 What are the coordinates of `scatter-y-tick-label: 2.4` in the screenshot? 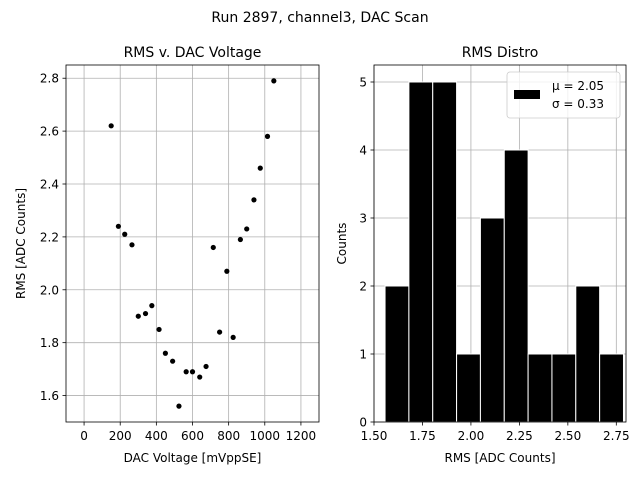 It's located at (49, 185).